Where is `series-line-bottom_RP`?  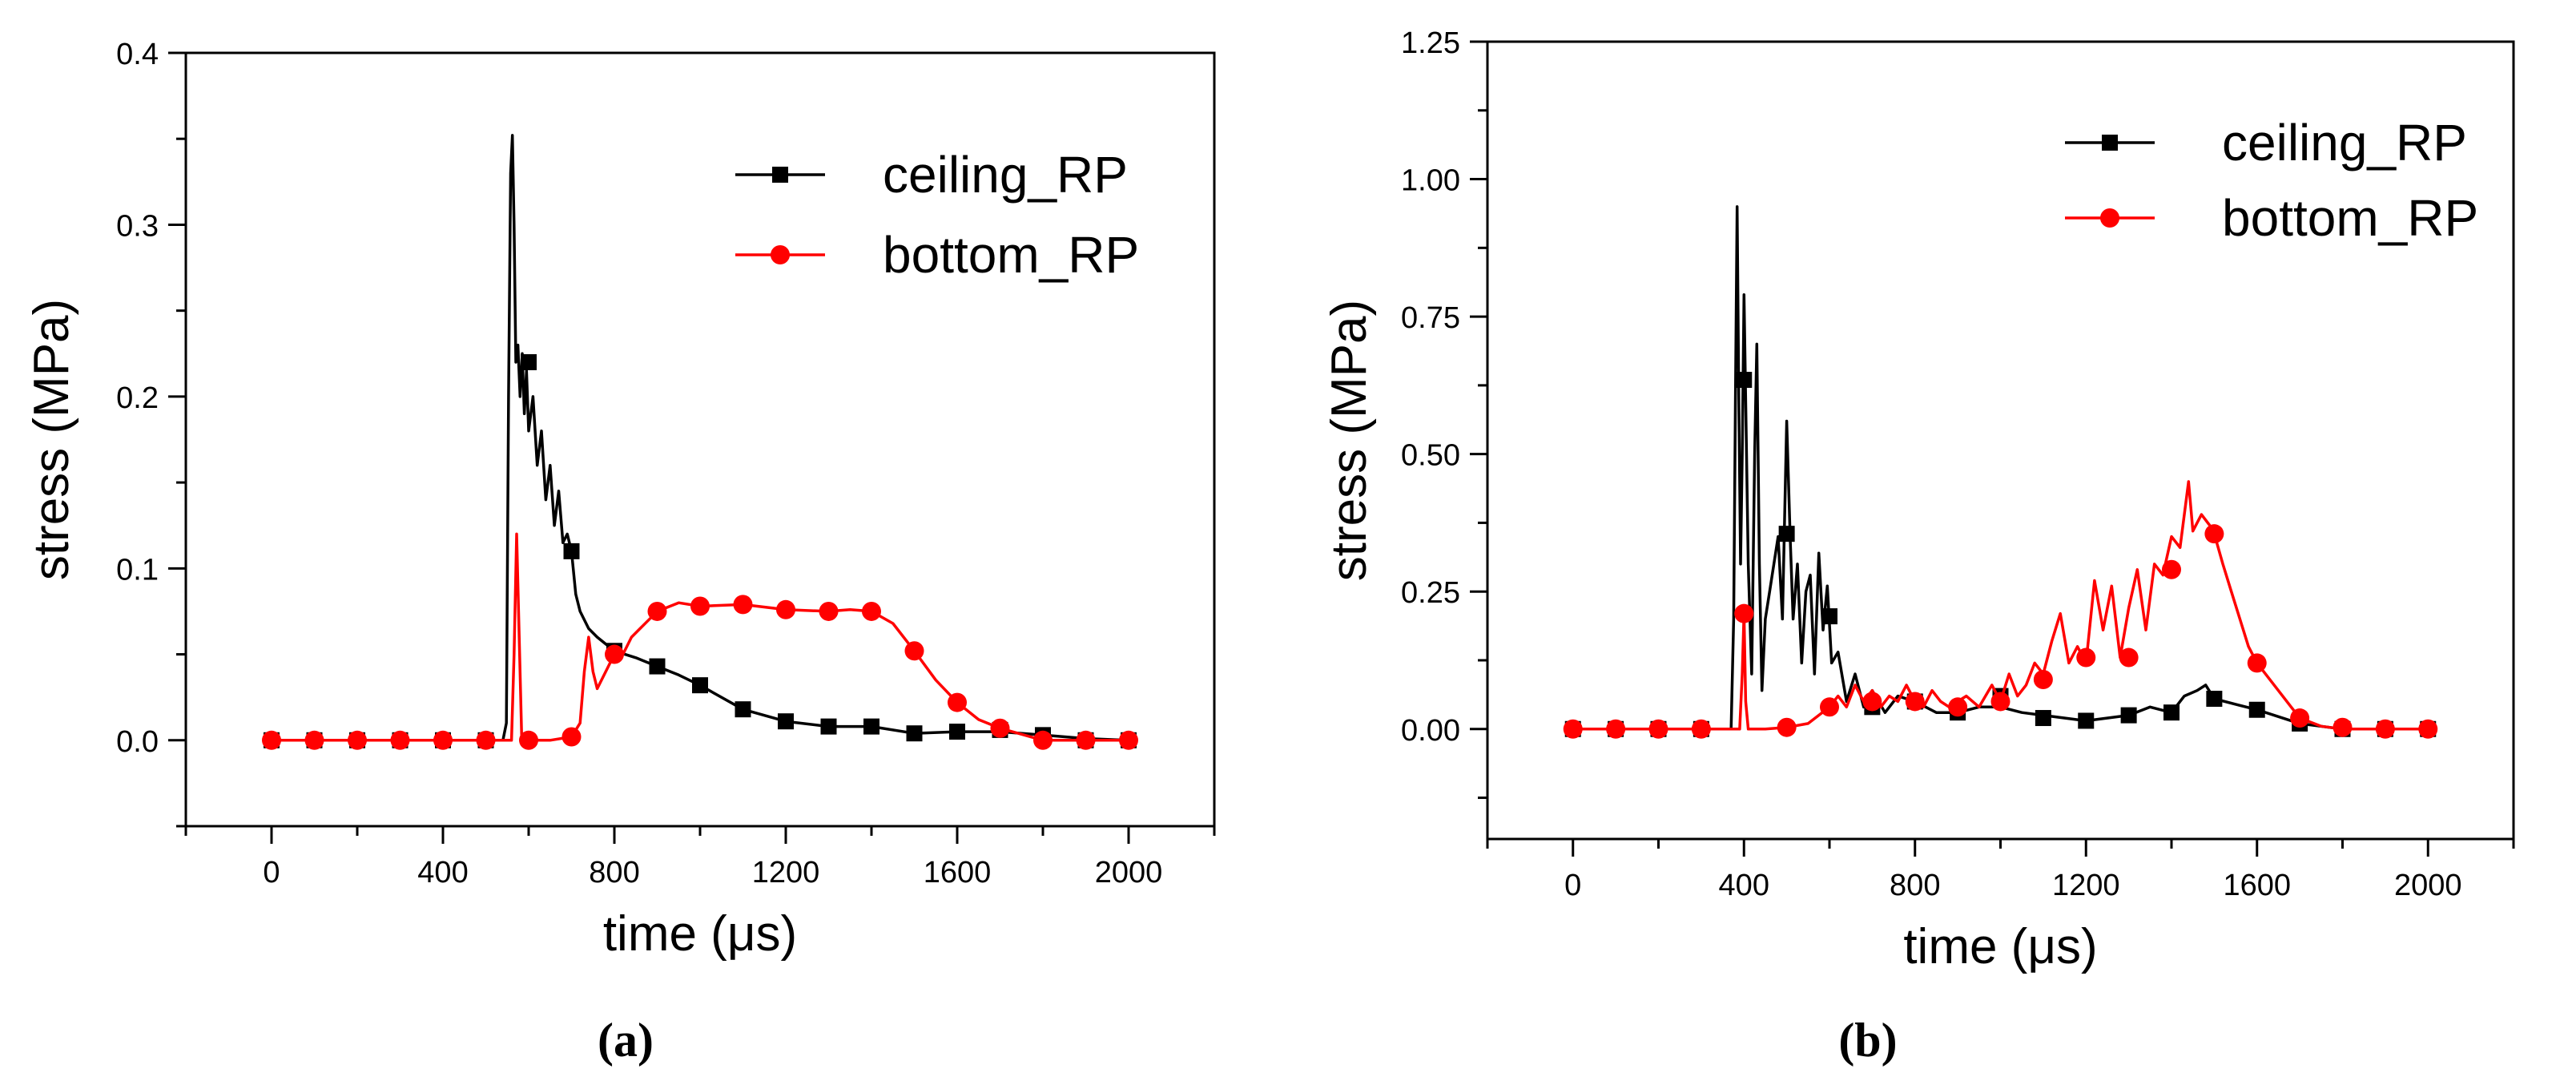
series-line-bottom_RP is located at coordinates (700, 637).